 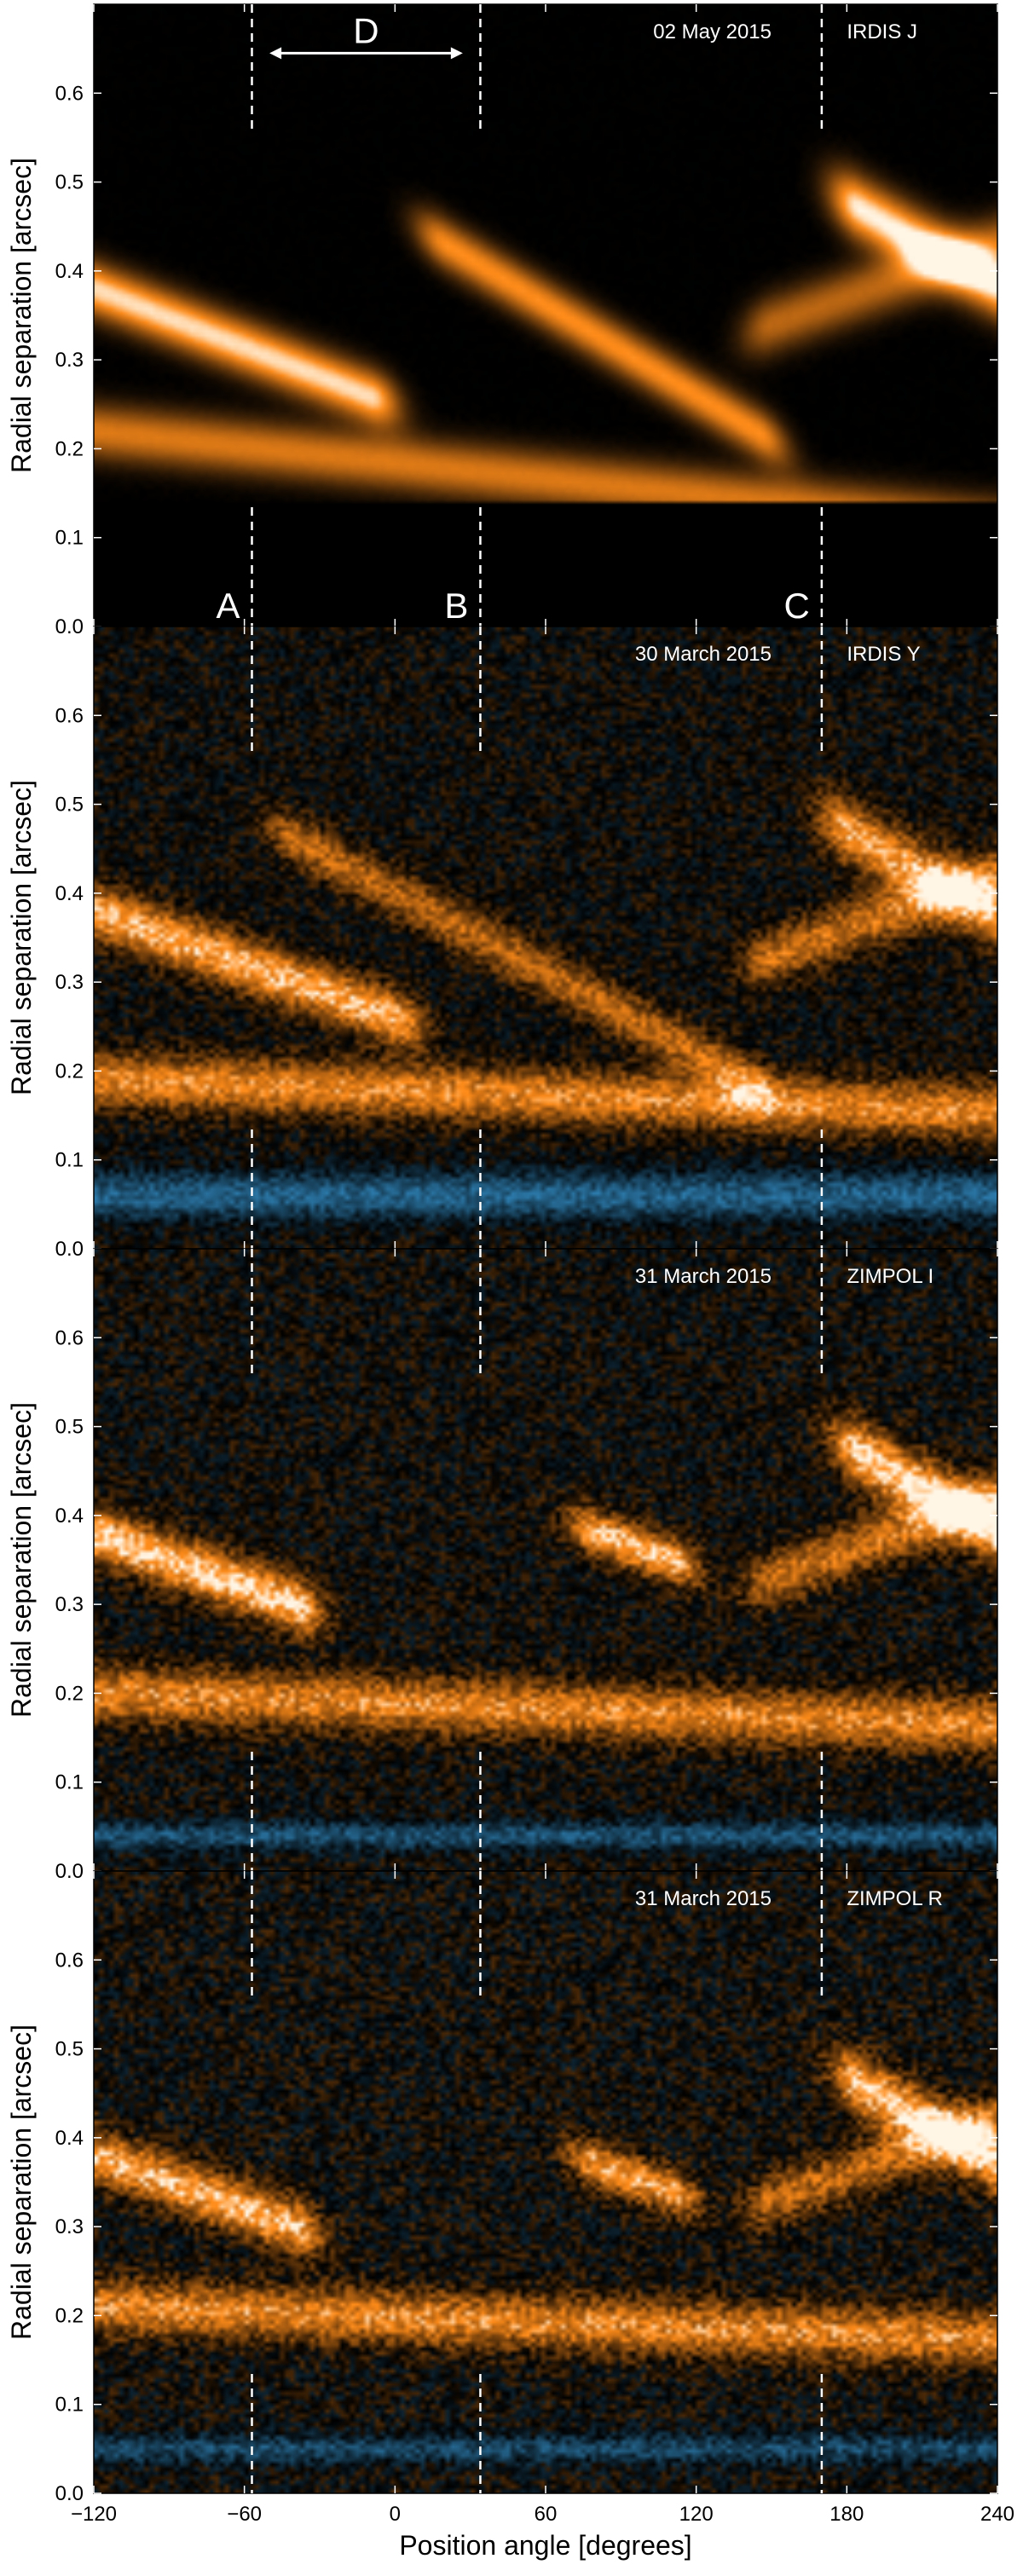 What do you see at coordinates (997, 2514) in the screenshot?
I see `x-tick-label: 240` at bounding box center [997, 2514].